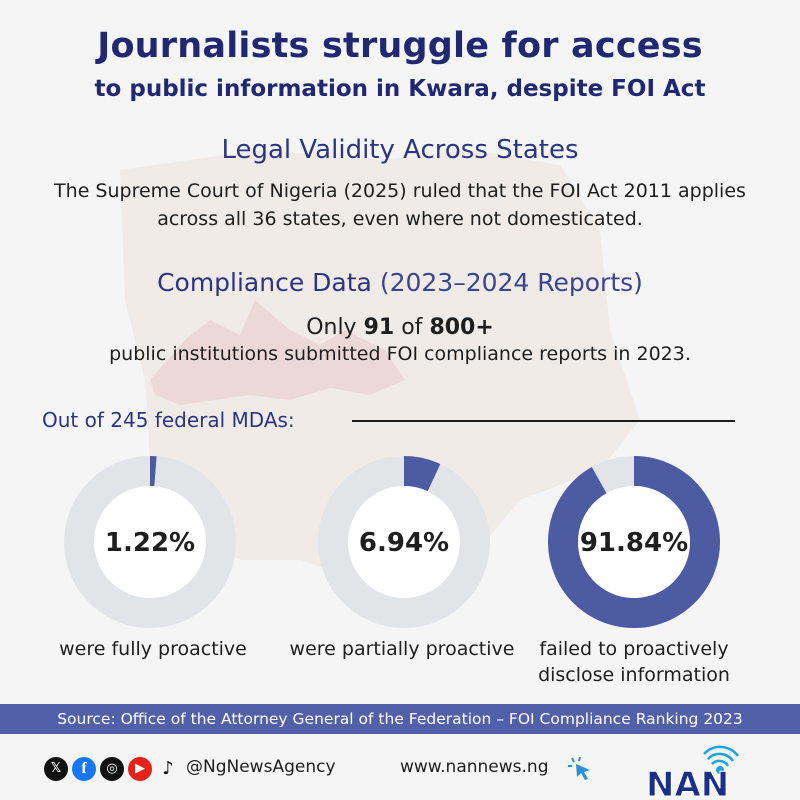 Image resolution: width=800 pixels, height=800 pixels. Describe the element at coordinates (261, 767) in the screenshot. I see `social-handle: @NgNewsAgency` at that location.